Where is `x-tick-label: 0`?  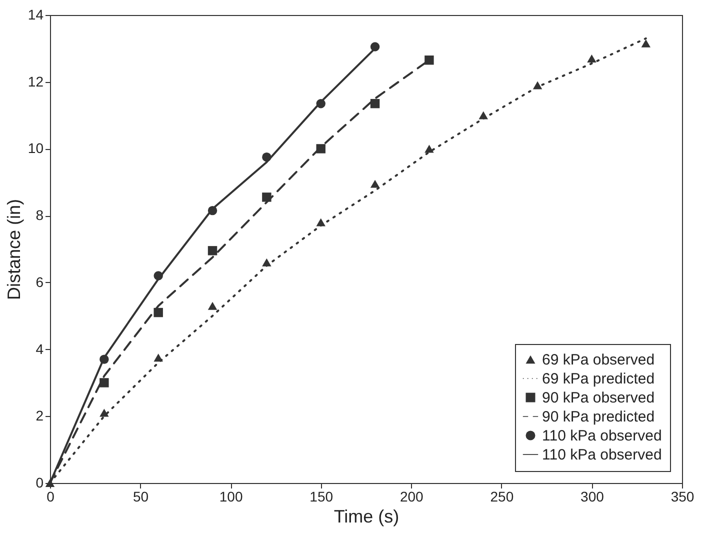 x-tick-label: 0 is located at coordinates (50, 496).